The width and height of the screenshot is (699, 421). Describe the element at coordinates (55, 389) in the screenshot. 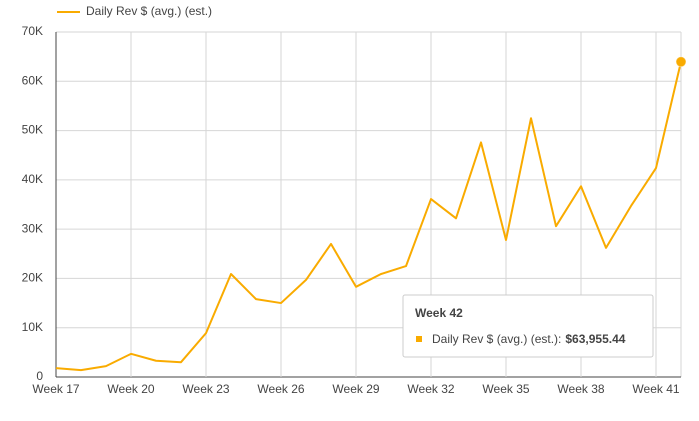

I see `x-tick-label: Week 17` at that location.